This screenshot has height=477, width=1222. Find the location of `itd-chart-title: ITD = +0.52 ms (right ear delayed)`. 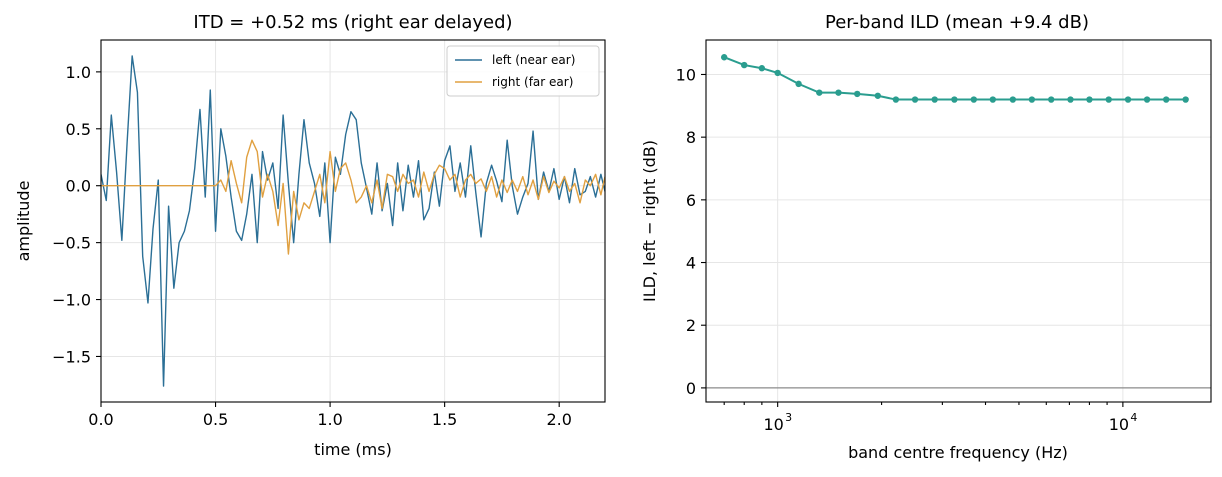

itd-chart-title: ITD = +0.52 ms (right ear delayed) is located at coordinates (352, 22).